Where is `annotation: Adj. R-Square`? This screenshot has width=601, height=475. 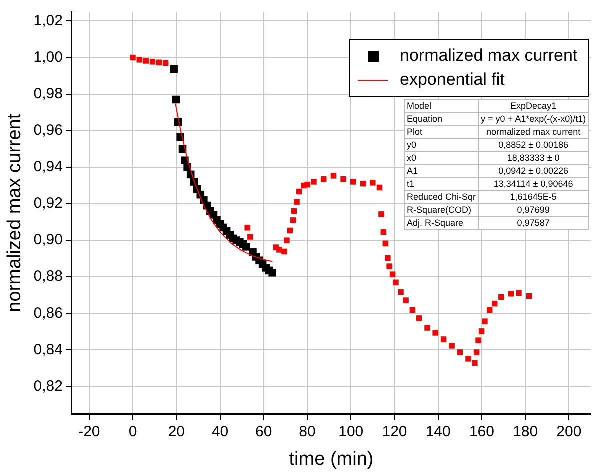 annotation: Adj. R-Square is located at coordinates (441, 223).